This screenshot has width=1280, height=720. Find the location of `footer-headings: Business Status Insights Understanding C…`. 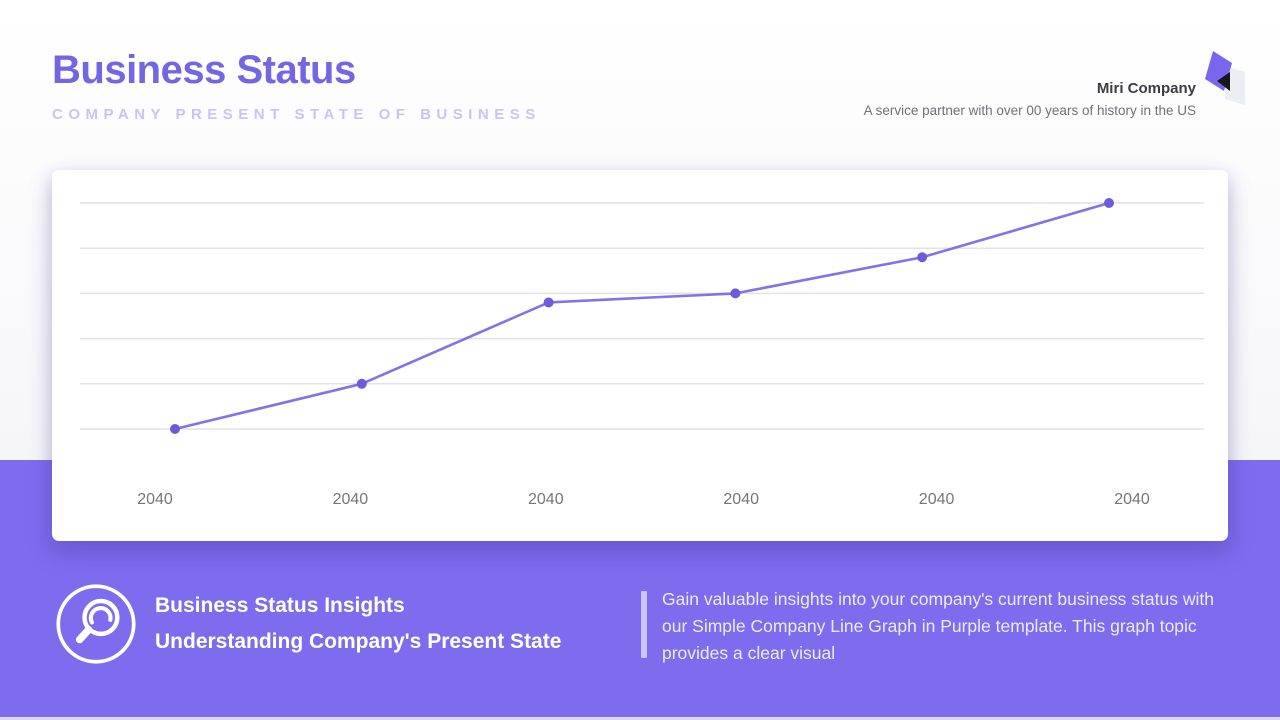

footer-headings: Business Status Insights Understanding C… is located at coordinates (358, 624).